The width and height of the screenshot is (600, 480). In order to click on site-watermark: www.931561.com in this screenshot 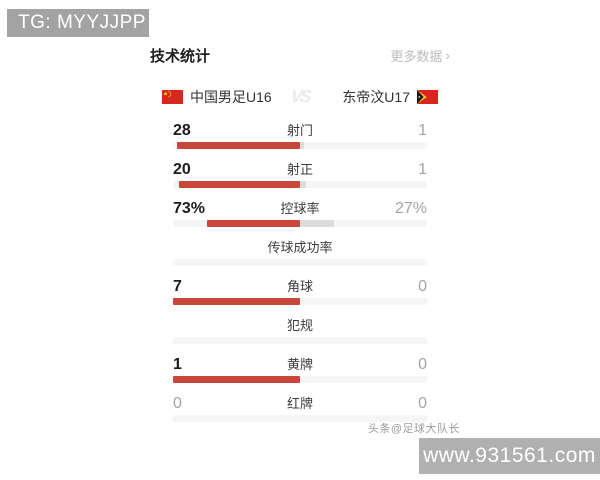, I will do `click(509, 456)`.